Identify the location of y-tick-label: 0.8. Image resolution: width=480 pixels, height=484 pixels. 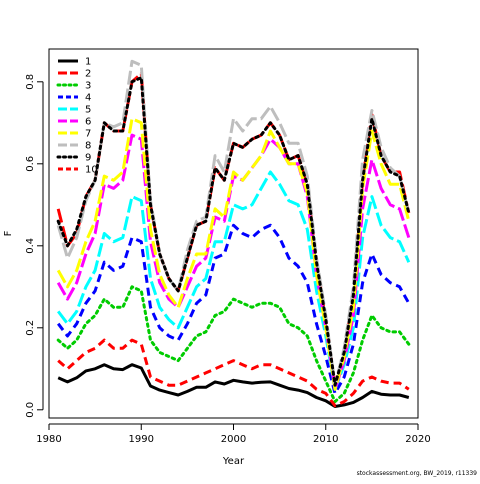
(30, 82).